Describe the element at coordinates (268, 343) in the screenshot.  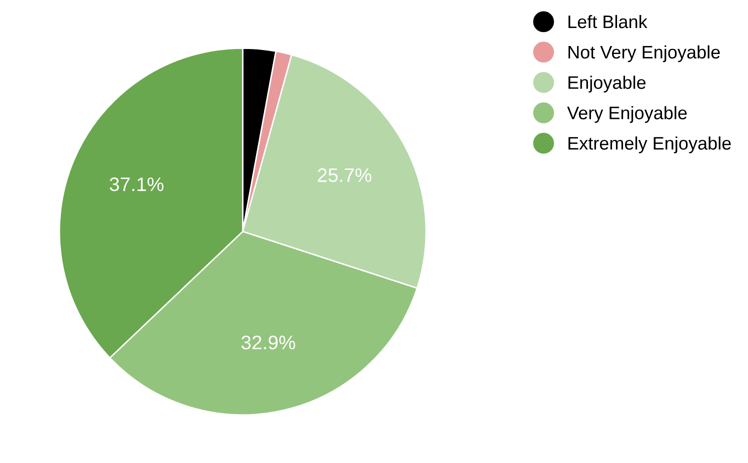
I see `data-label: 32.9%` at that location.